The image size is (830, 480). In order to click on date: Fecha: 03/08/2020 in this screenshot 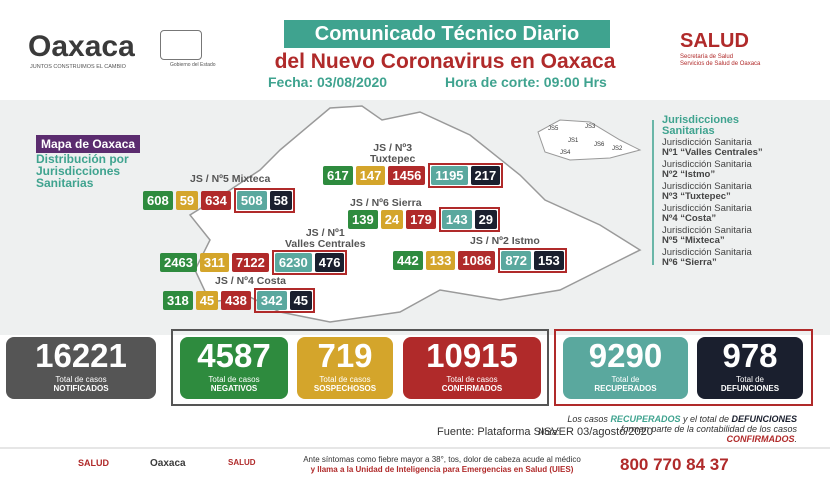, I will do `click(328, 82)`.